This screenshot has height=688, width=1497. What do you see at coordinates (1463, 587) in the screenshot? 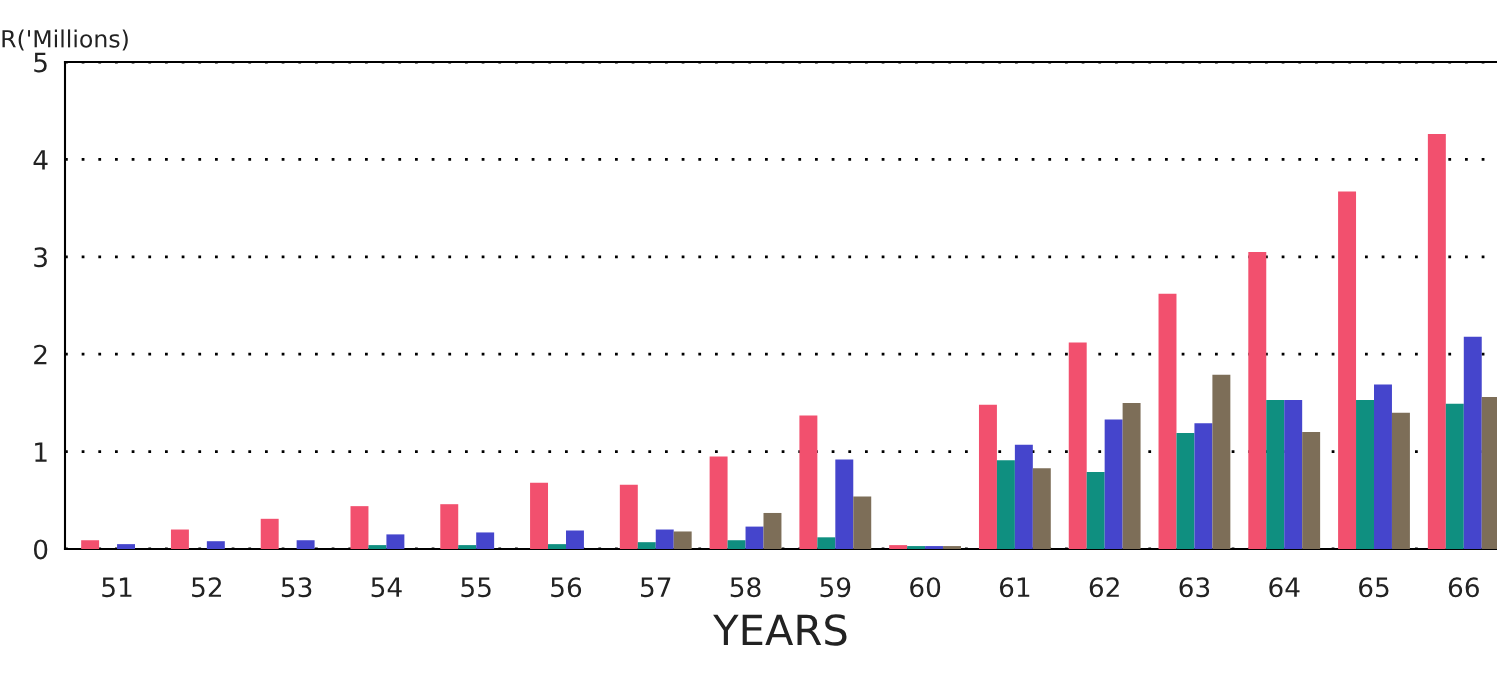
I see `x-tick-label: 66` at bounding box center [1463, 587].